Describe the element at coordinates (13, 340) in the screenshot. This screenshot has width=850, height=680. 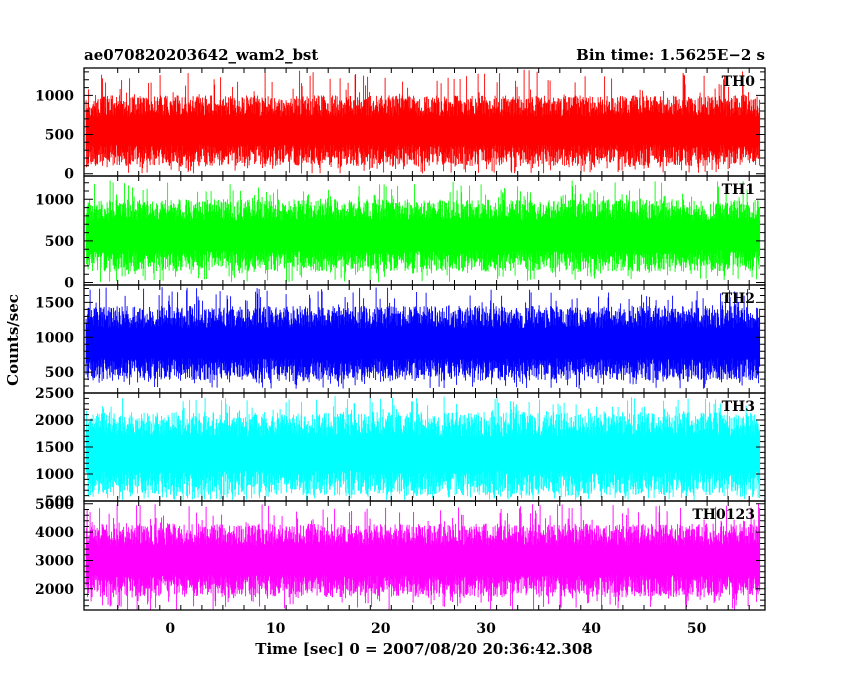
I see `y-axis-label: Counts/sec` at that location.